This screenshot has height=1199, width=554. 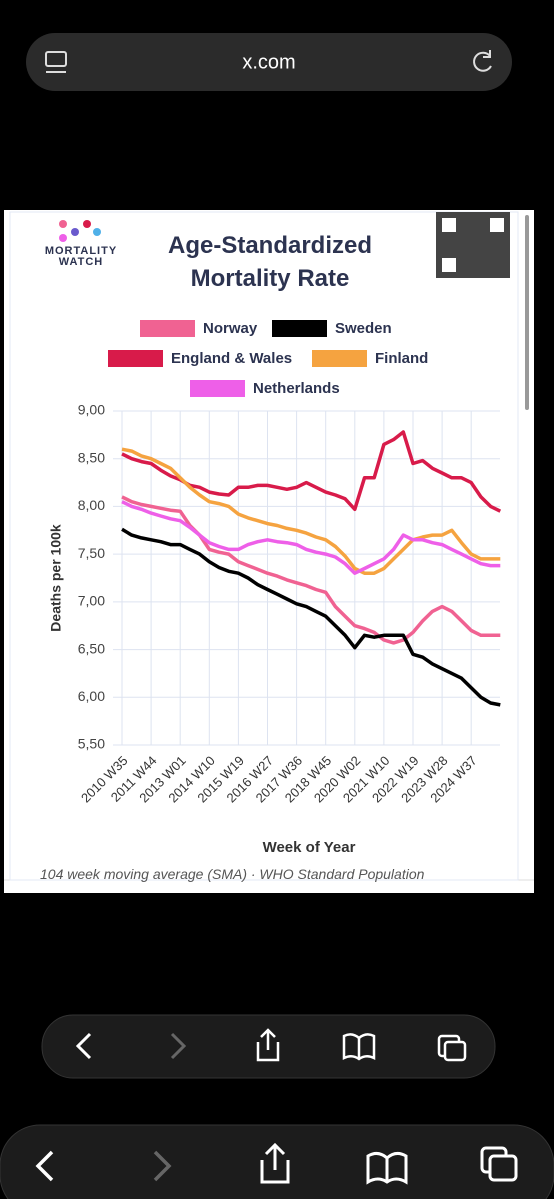 I want to click on legend-label: Sweden, so click(x=363, y=328).